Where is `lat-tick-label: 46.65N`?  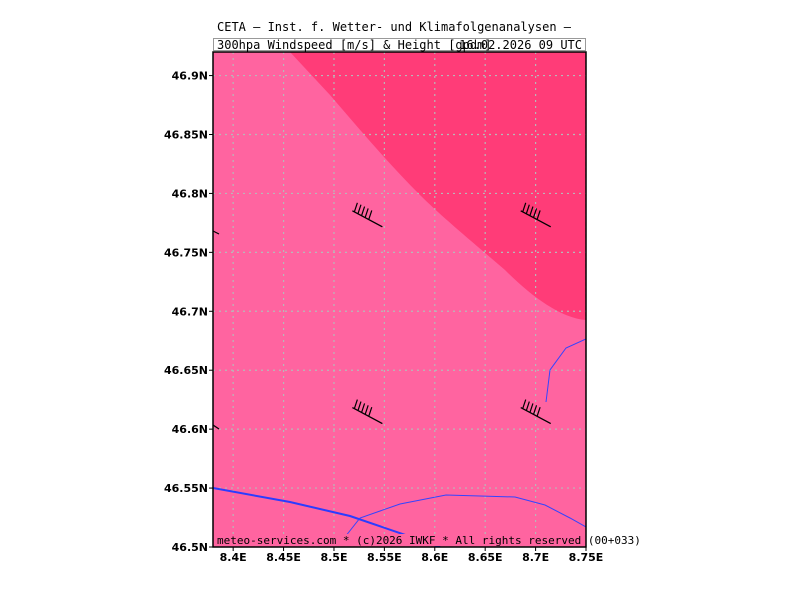 lat-tick-label: 46.65N is located at coordinates (186, 370).